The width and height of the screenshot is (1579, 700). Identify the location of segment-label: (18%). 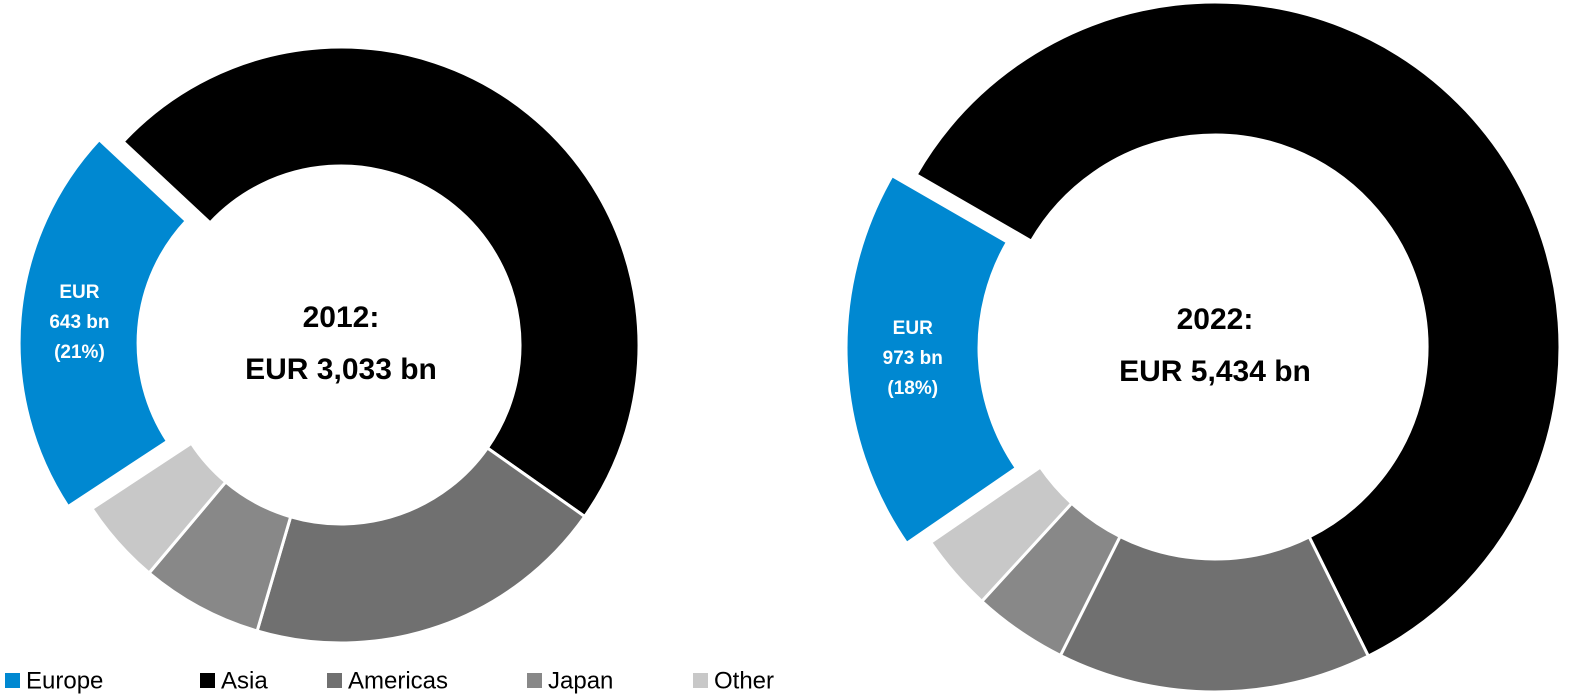
(912, 388).